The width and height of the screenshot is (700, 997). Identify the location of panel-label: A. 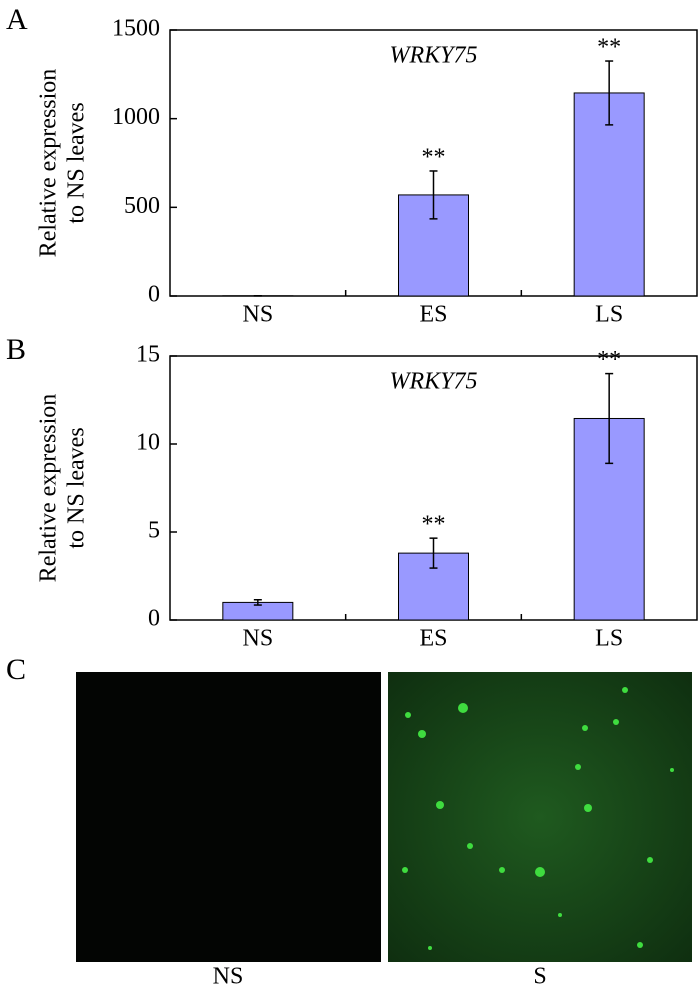
(17, 19).